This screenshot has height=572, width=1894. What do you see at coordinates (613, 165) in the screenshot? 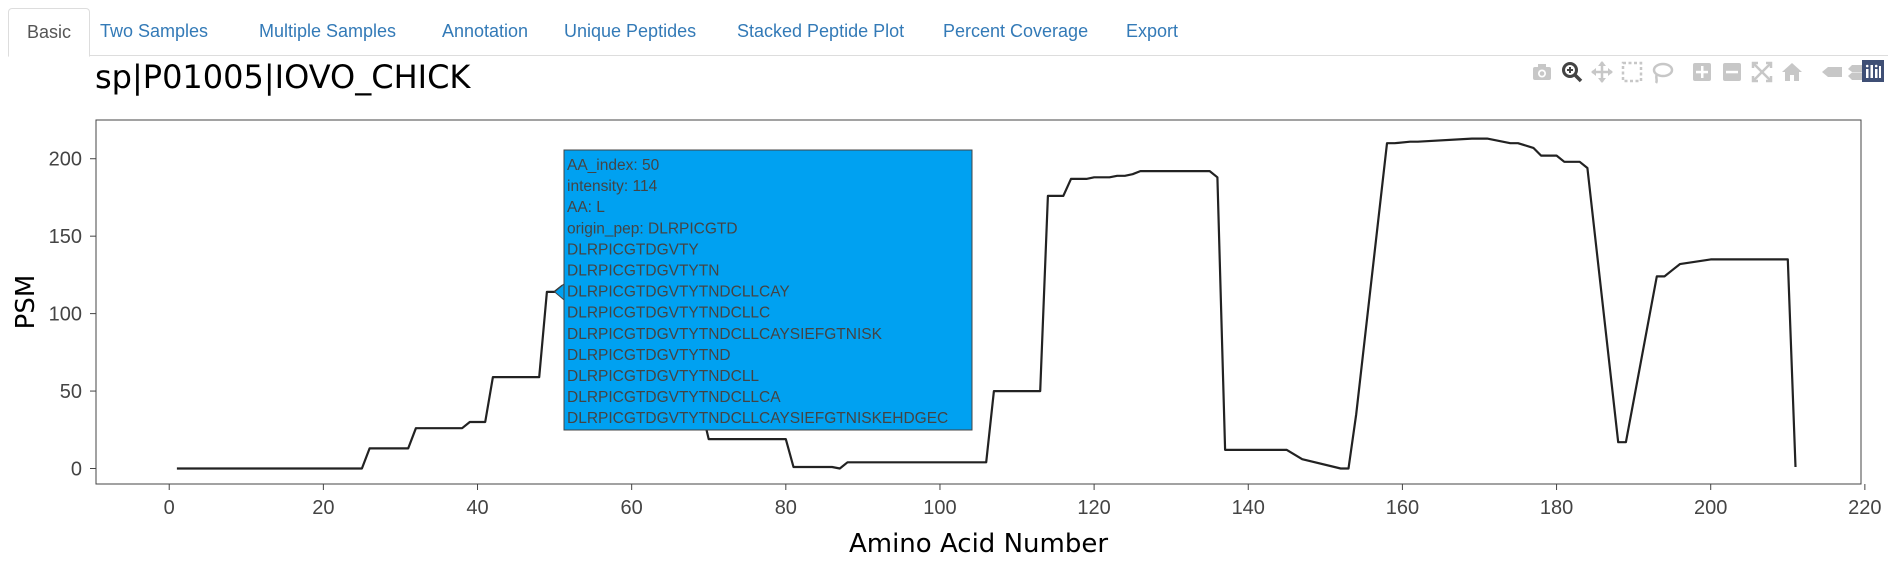
I see `tooltip-line: AA_index: 50` at bounding box center [613, 165].